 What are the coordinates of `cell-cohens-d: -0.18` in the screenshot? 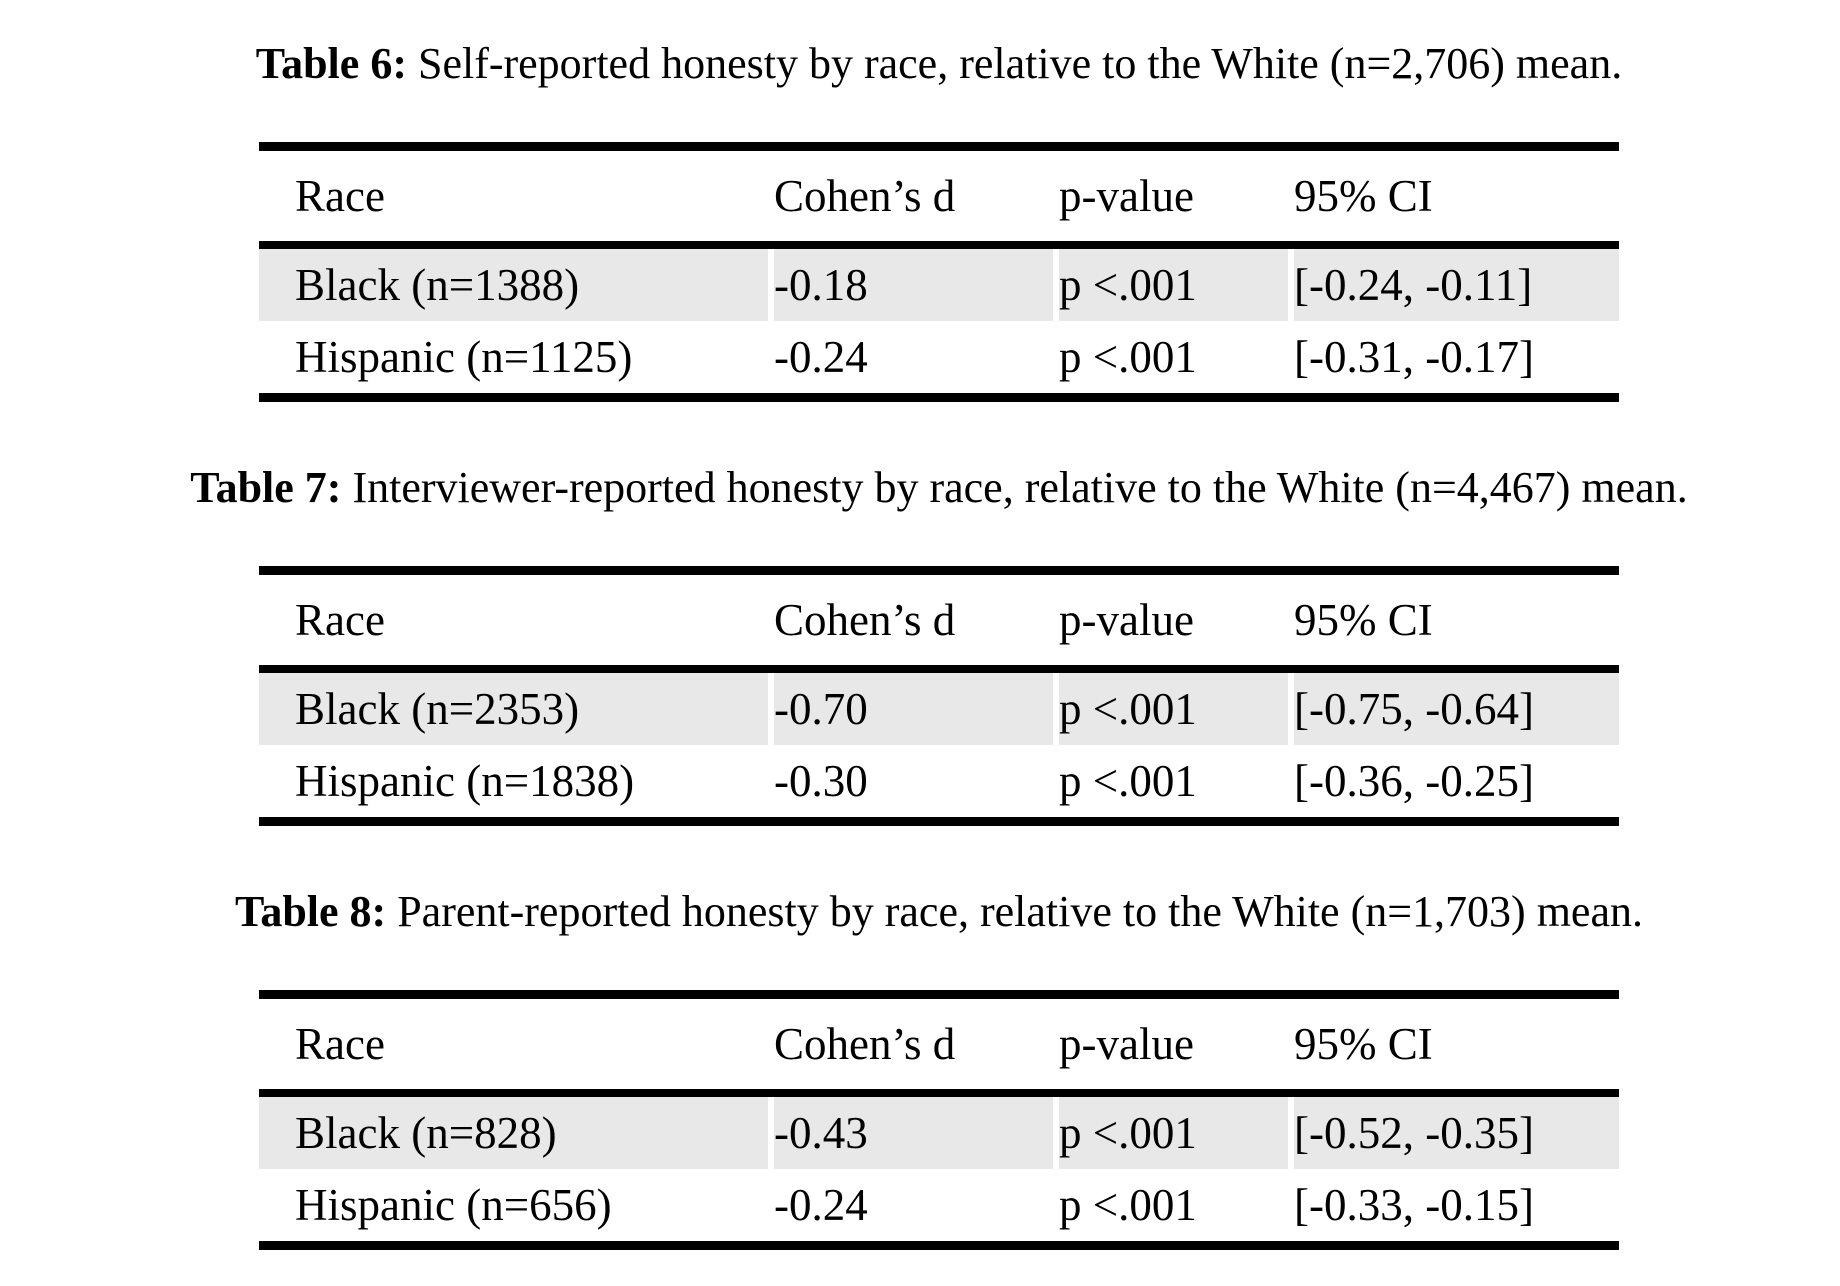 It's located at (916, 285).